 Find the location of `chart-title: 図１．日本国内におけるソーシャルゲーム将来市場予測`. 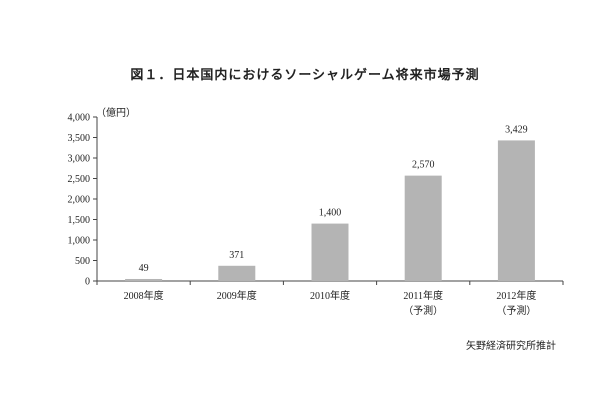

chart-title: 図１．日本国内におけるソーシャルゲーム将来市場予測 is located at coordinates (305, 75).